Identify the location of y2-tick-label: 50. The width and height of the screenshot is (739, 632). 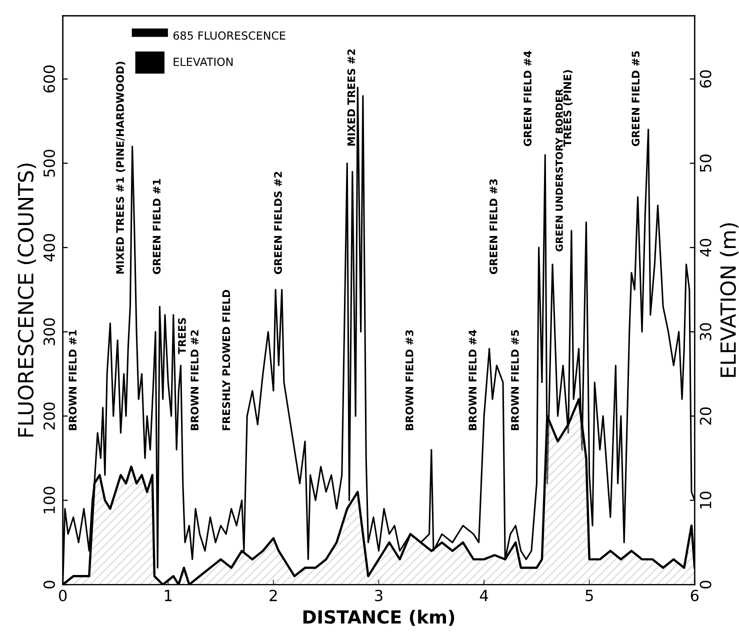
(706, 163).